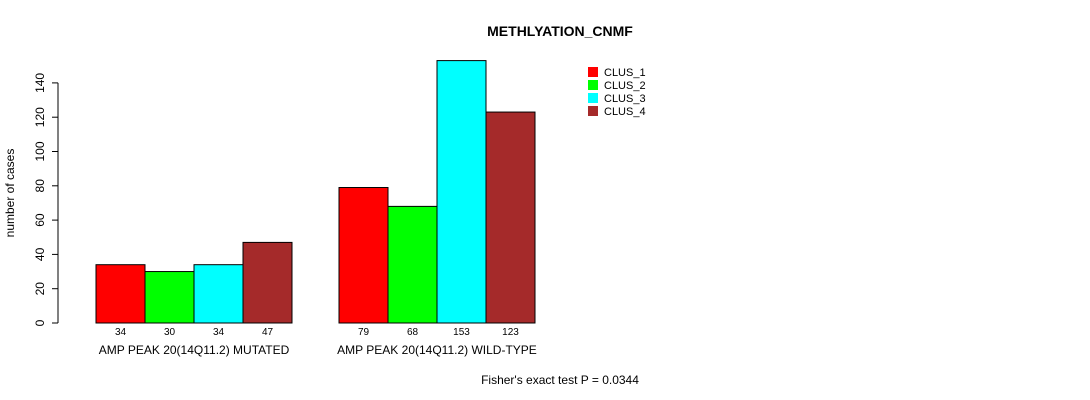  Describe the element at coordinates (40, 289) in the screenshot. I see `y-tick-label: 20` at that location.